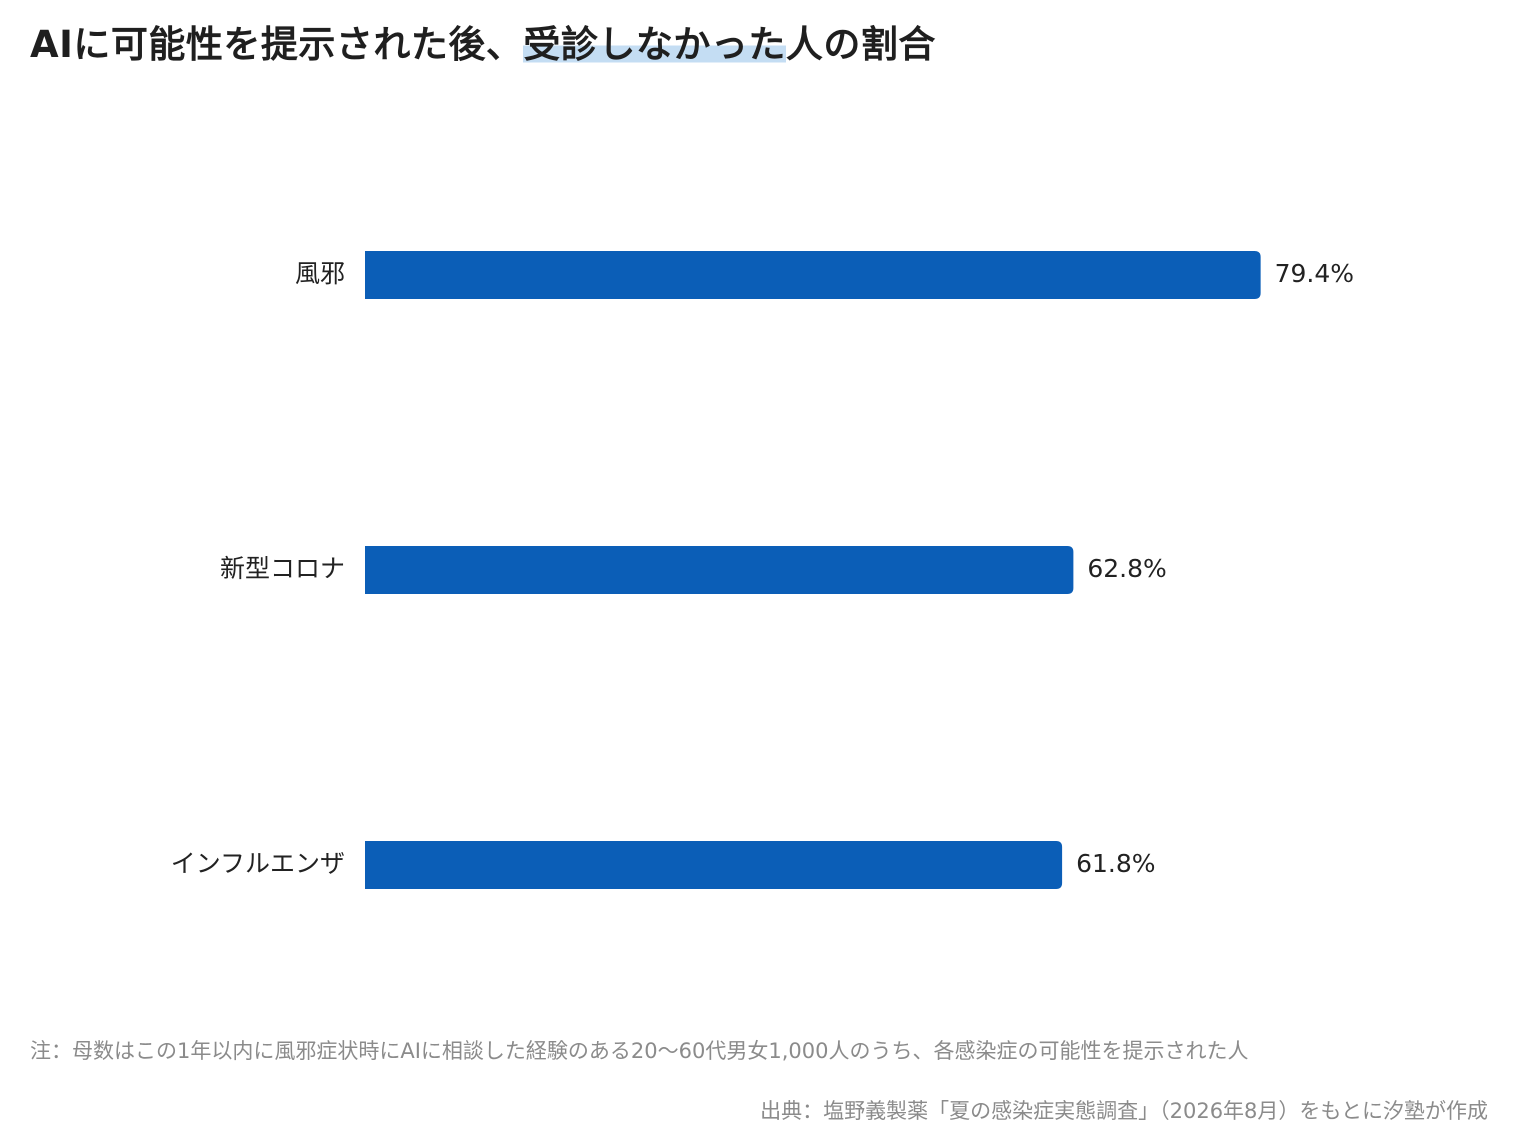 Image resolution: width=1520 pixels, height=1140 pixels. What do you see at coordinates (1115, 863) in the screenshot?
I see `value-label-influenza: 61.8%` at bounding box center [1115, 863].